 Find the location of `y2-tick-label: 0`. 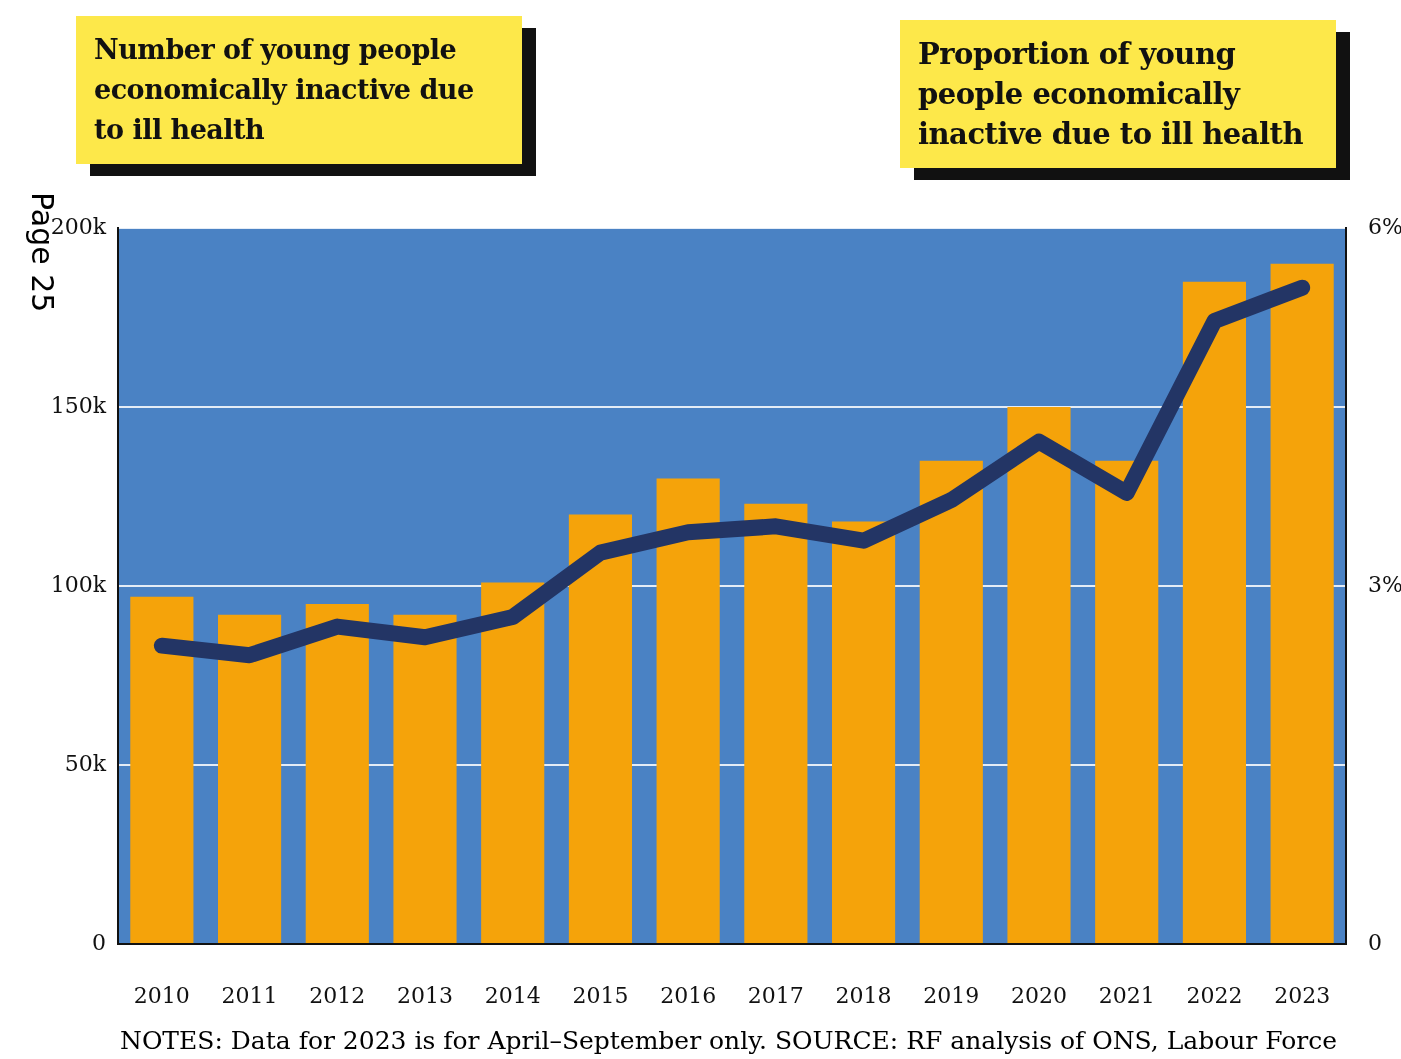

y2-tick-label: 0 is located at coordinates (1375, 942).